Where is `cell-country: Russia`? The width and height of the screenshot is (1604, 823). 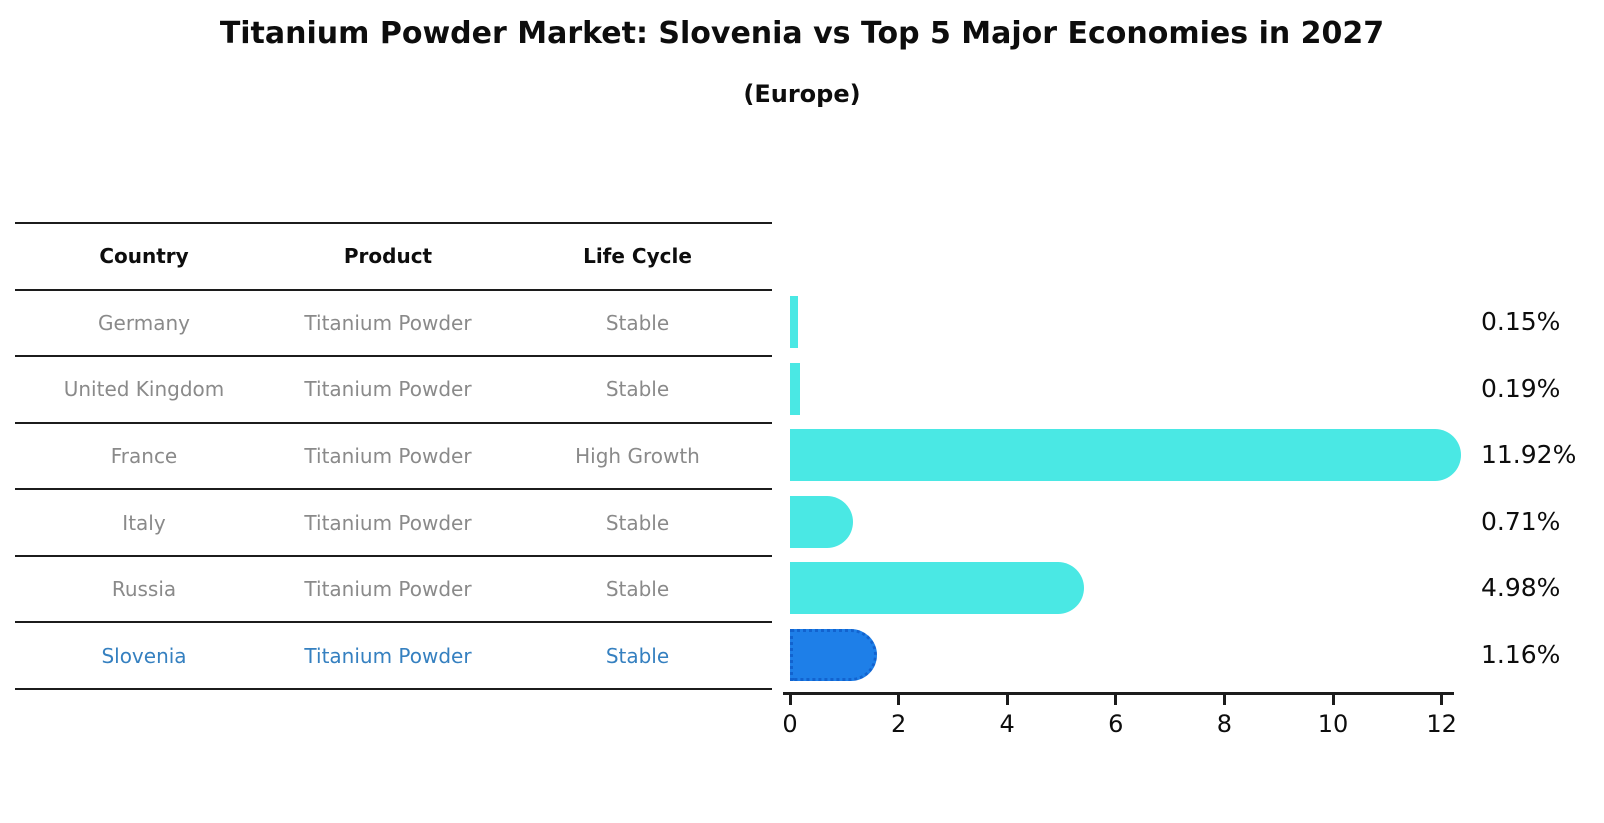 cell-country: Russia is located at coordinates (144, 589).